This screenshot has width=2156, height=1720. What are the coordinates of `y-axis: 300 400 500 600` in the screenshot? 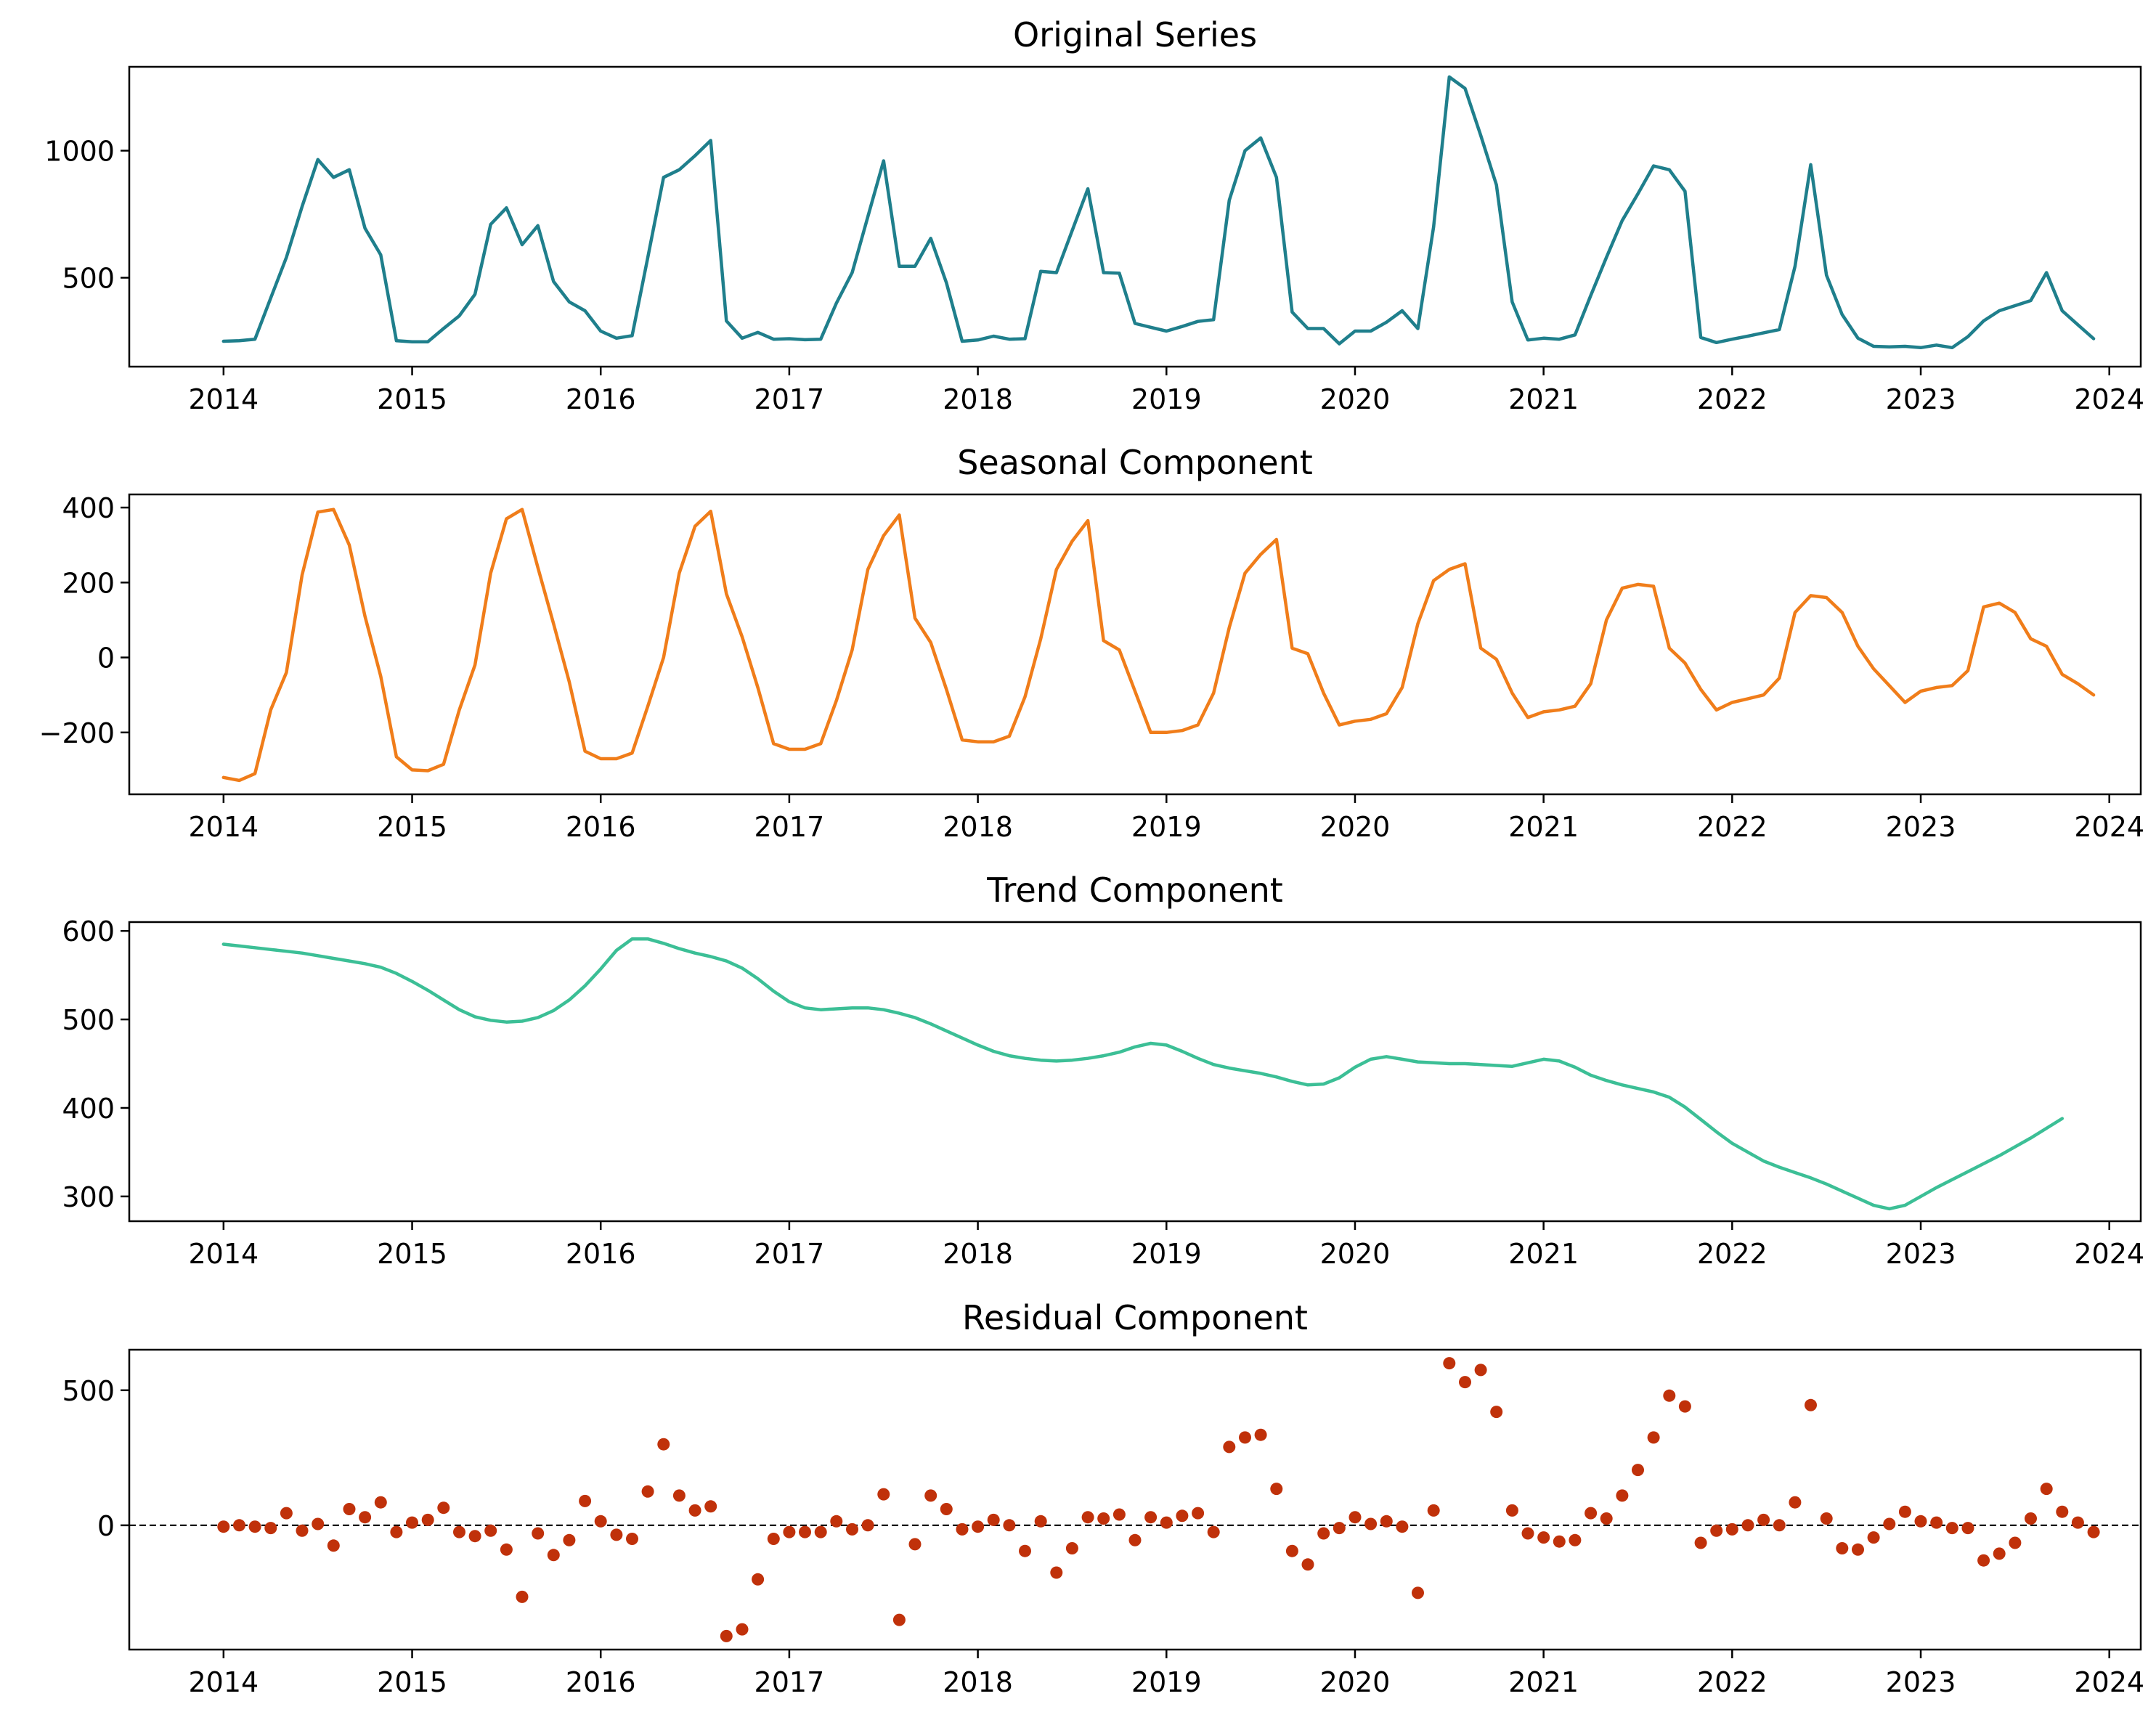 It's located at (95, 1064).